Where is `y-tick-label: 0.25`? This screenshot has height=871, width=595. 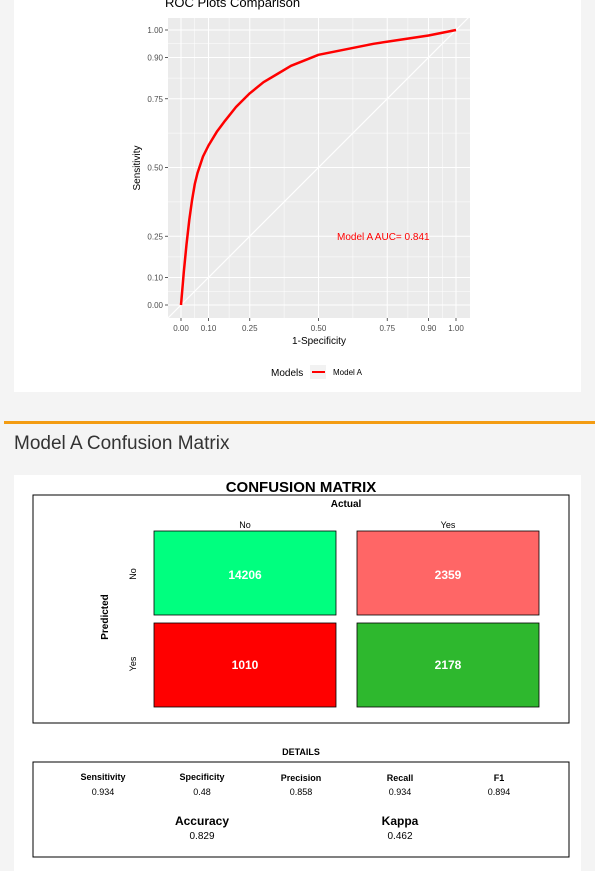 y-tick-label: 0.25 is located at coordinates (155, 236).